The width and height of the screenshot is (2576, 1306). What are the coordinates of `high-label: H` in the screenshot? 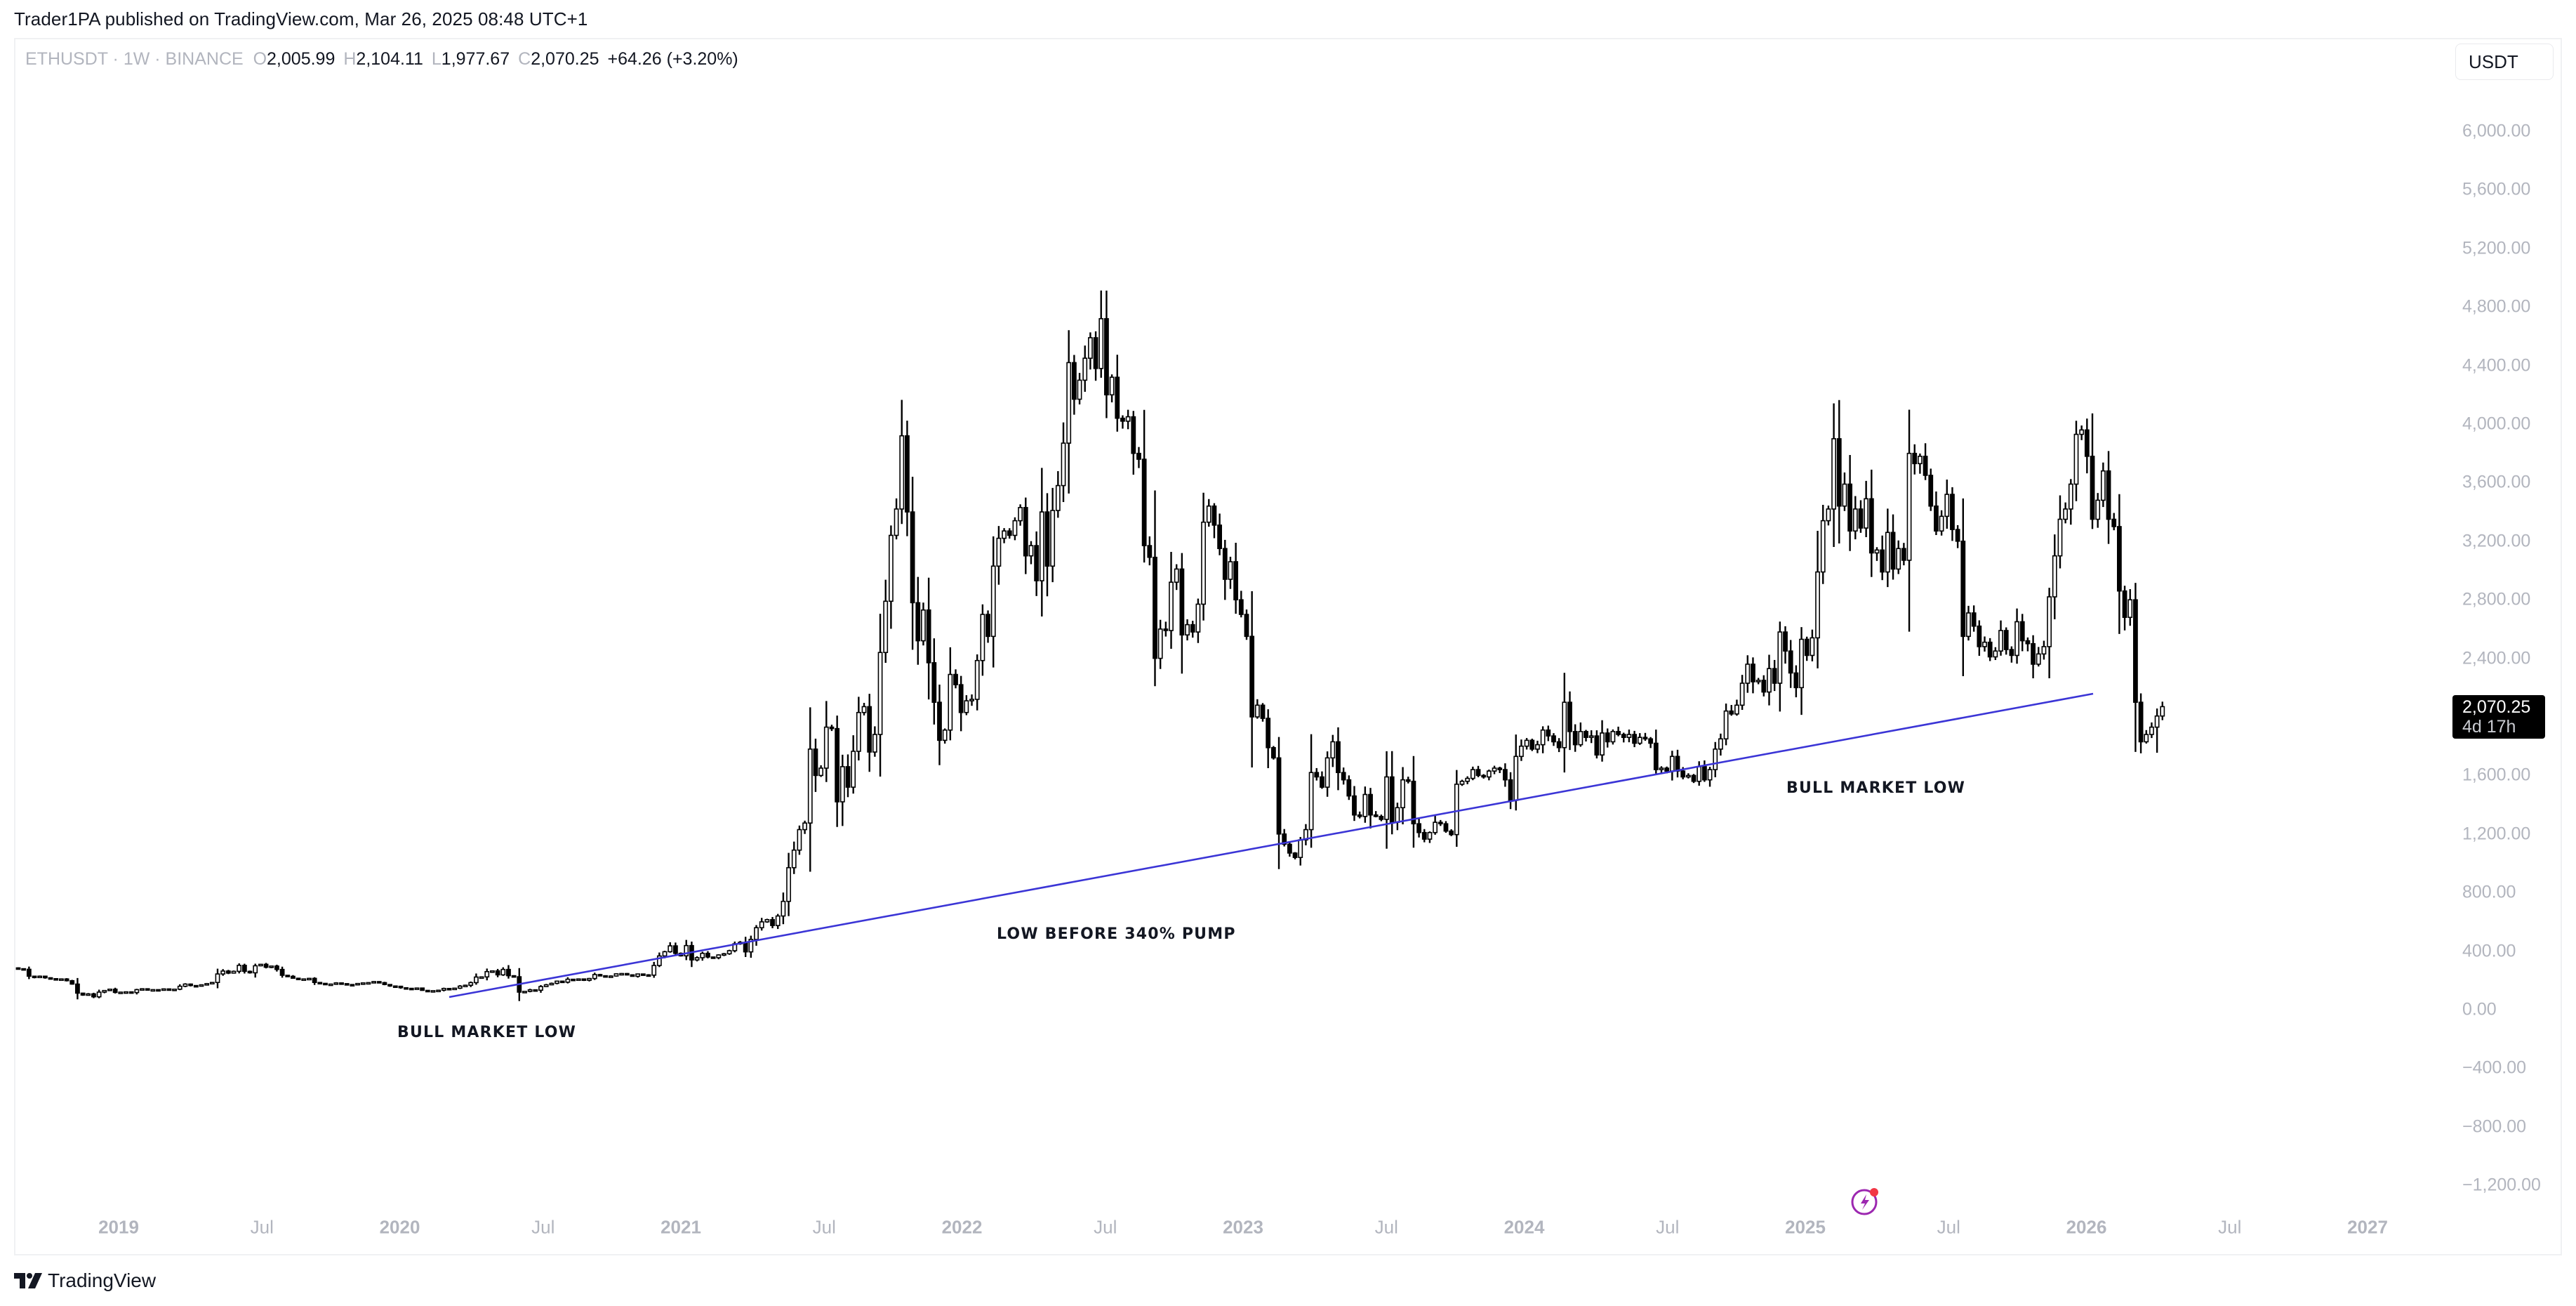 It's located at (350, 59).